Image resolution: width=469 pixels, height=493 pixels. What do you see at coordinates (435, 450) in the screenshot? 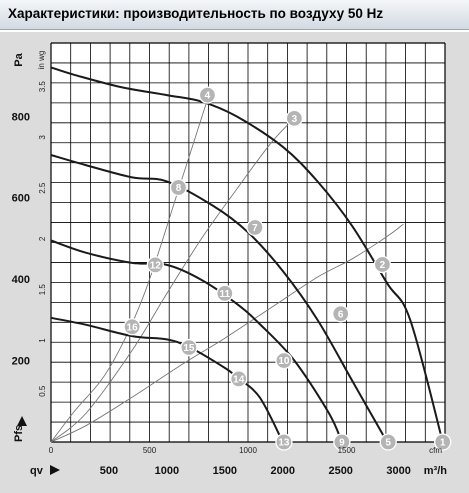
I see `x-secondary-unit-label: cfm` at bounding box center [435, 450].